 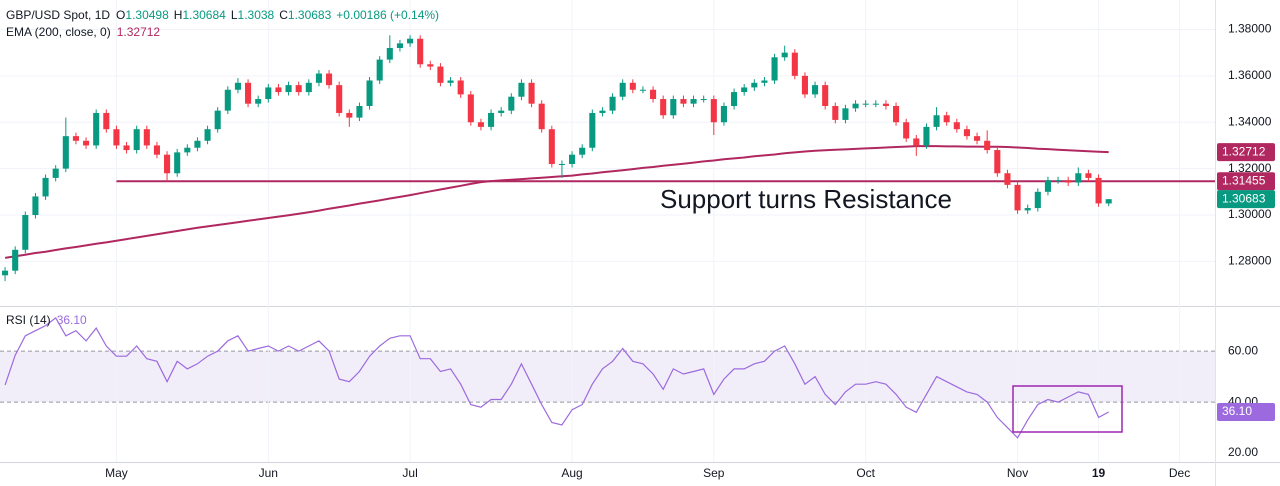 What do you see at coordinates (1243, 350) in the screenshot?
I see `rsi-tick-label: 60.00` at bounding box center [1243, 350].